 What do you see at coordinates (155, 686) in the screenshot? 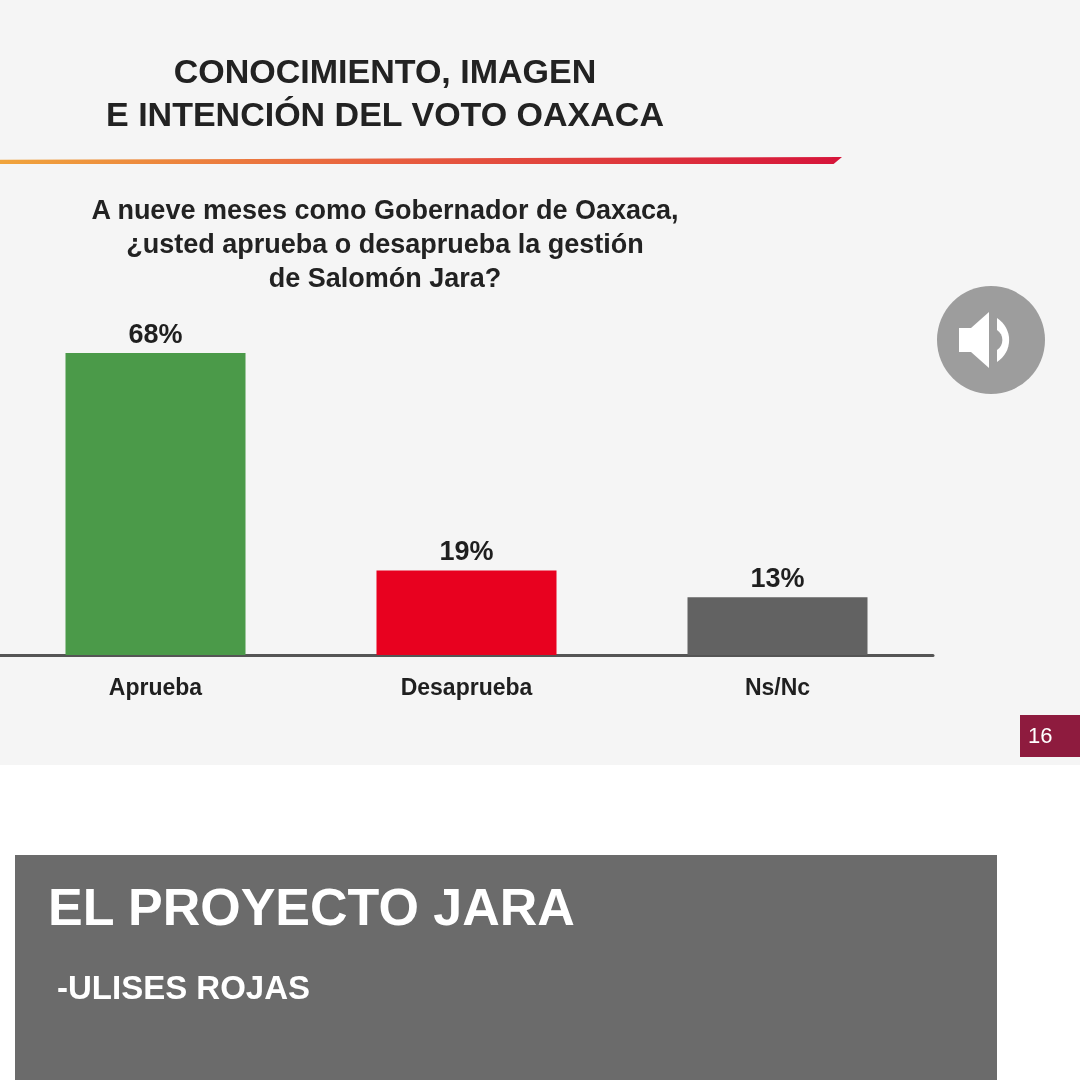
I see `x-tick-label: Aprueba` at bounding box center [155, 686].